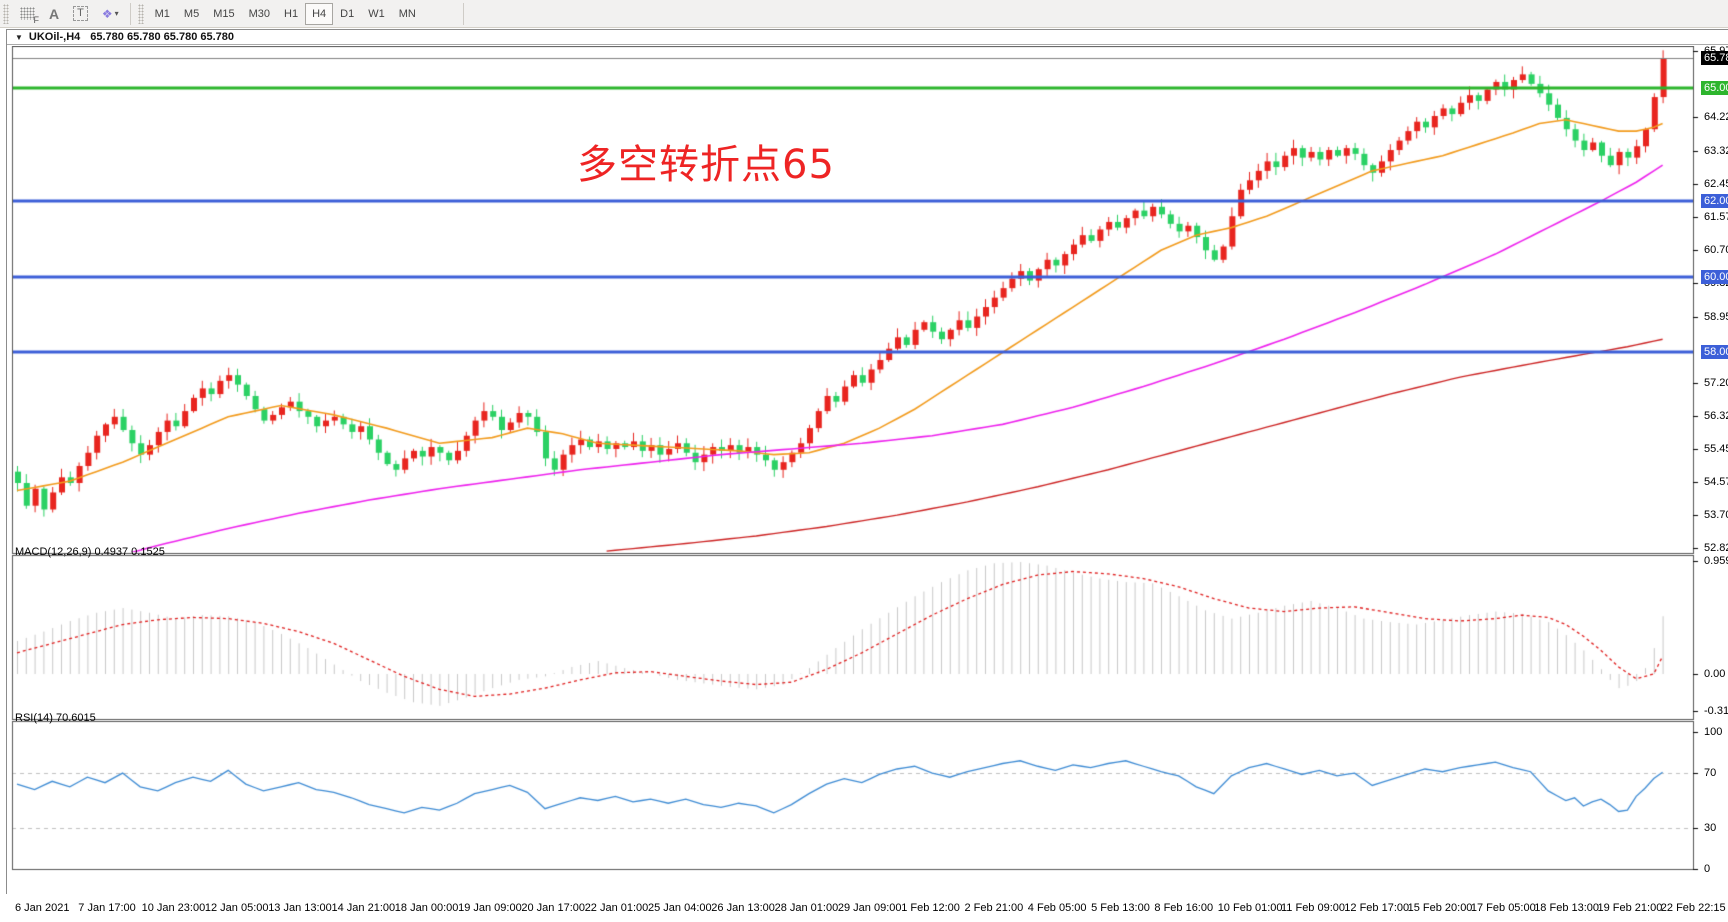  I want to click on grid-tool-button: F, so click(27, 14).